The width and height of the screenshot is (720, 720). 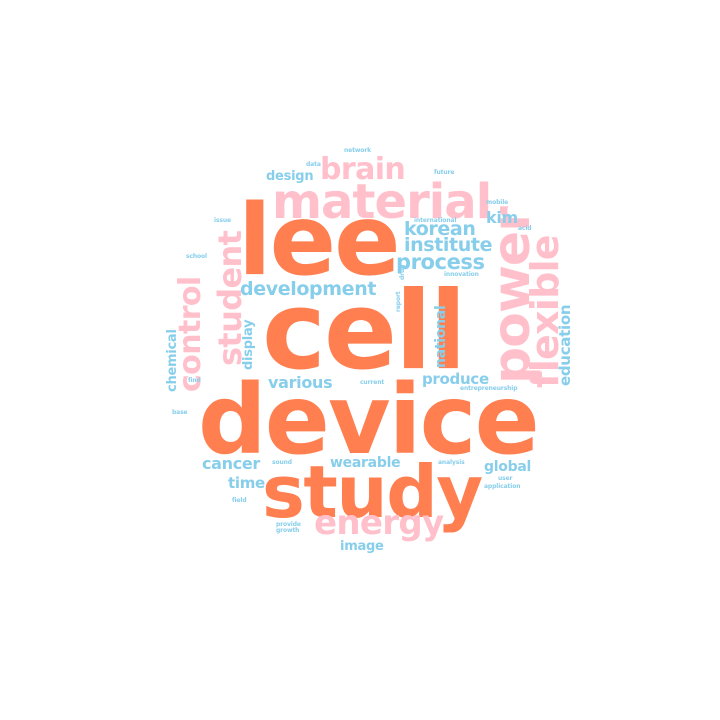 I want to click on word-find: find, so click(x=194, y=380).